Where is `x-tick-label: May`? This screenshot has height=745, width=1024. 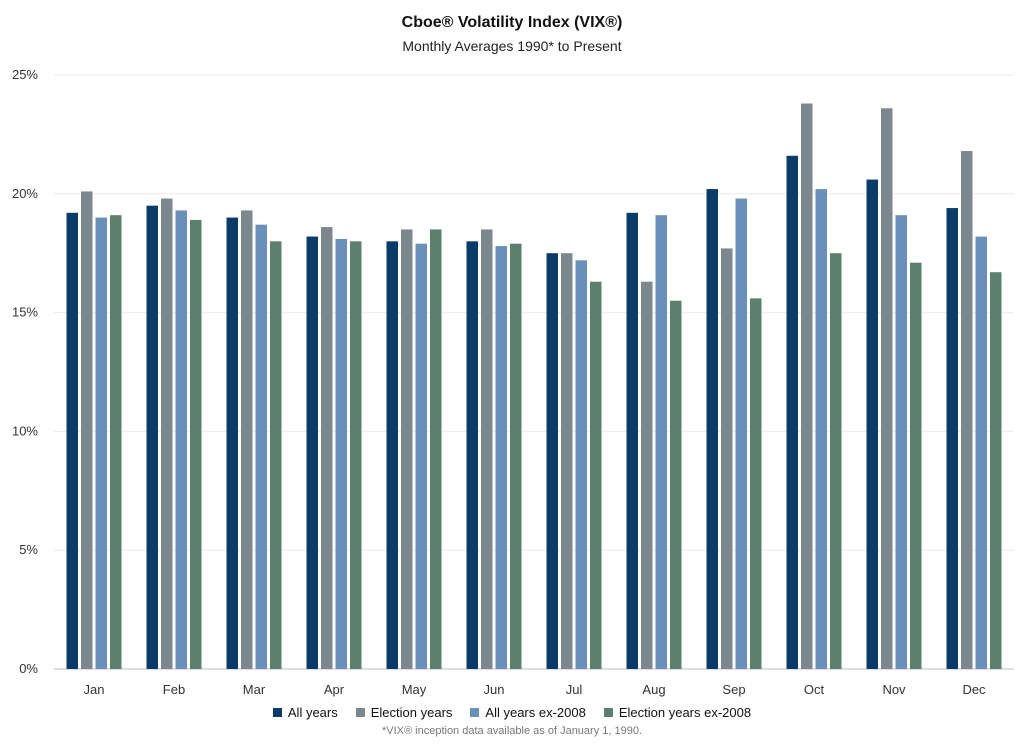
x-tick-label: May is located at coordinates (414, 689).